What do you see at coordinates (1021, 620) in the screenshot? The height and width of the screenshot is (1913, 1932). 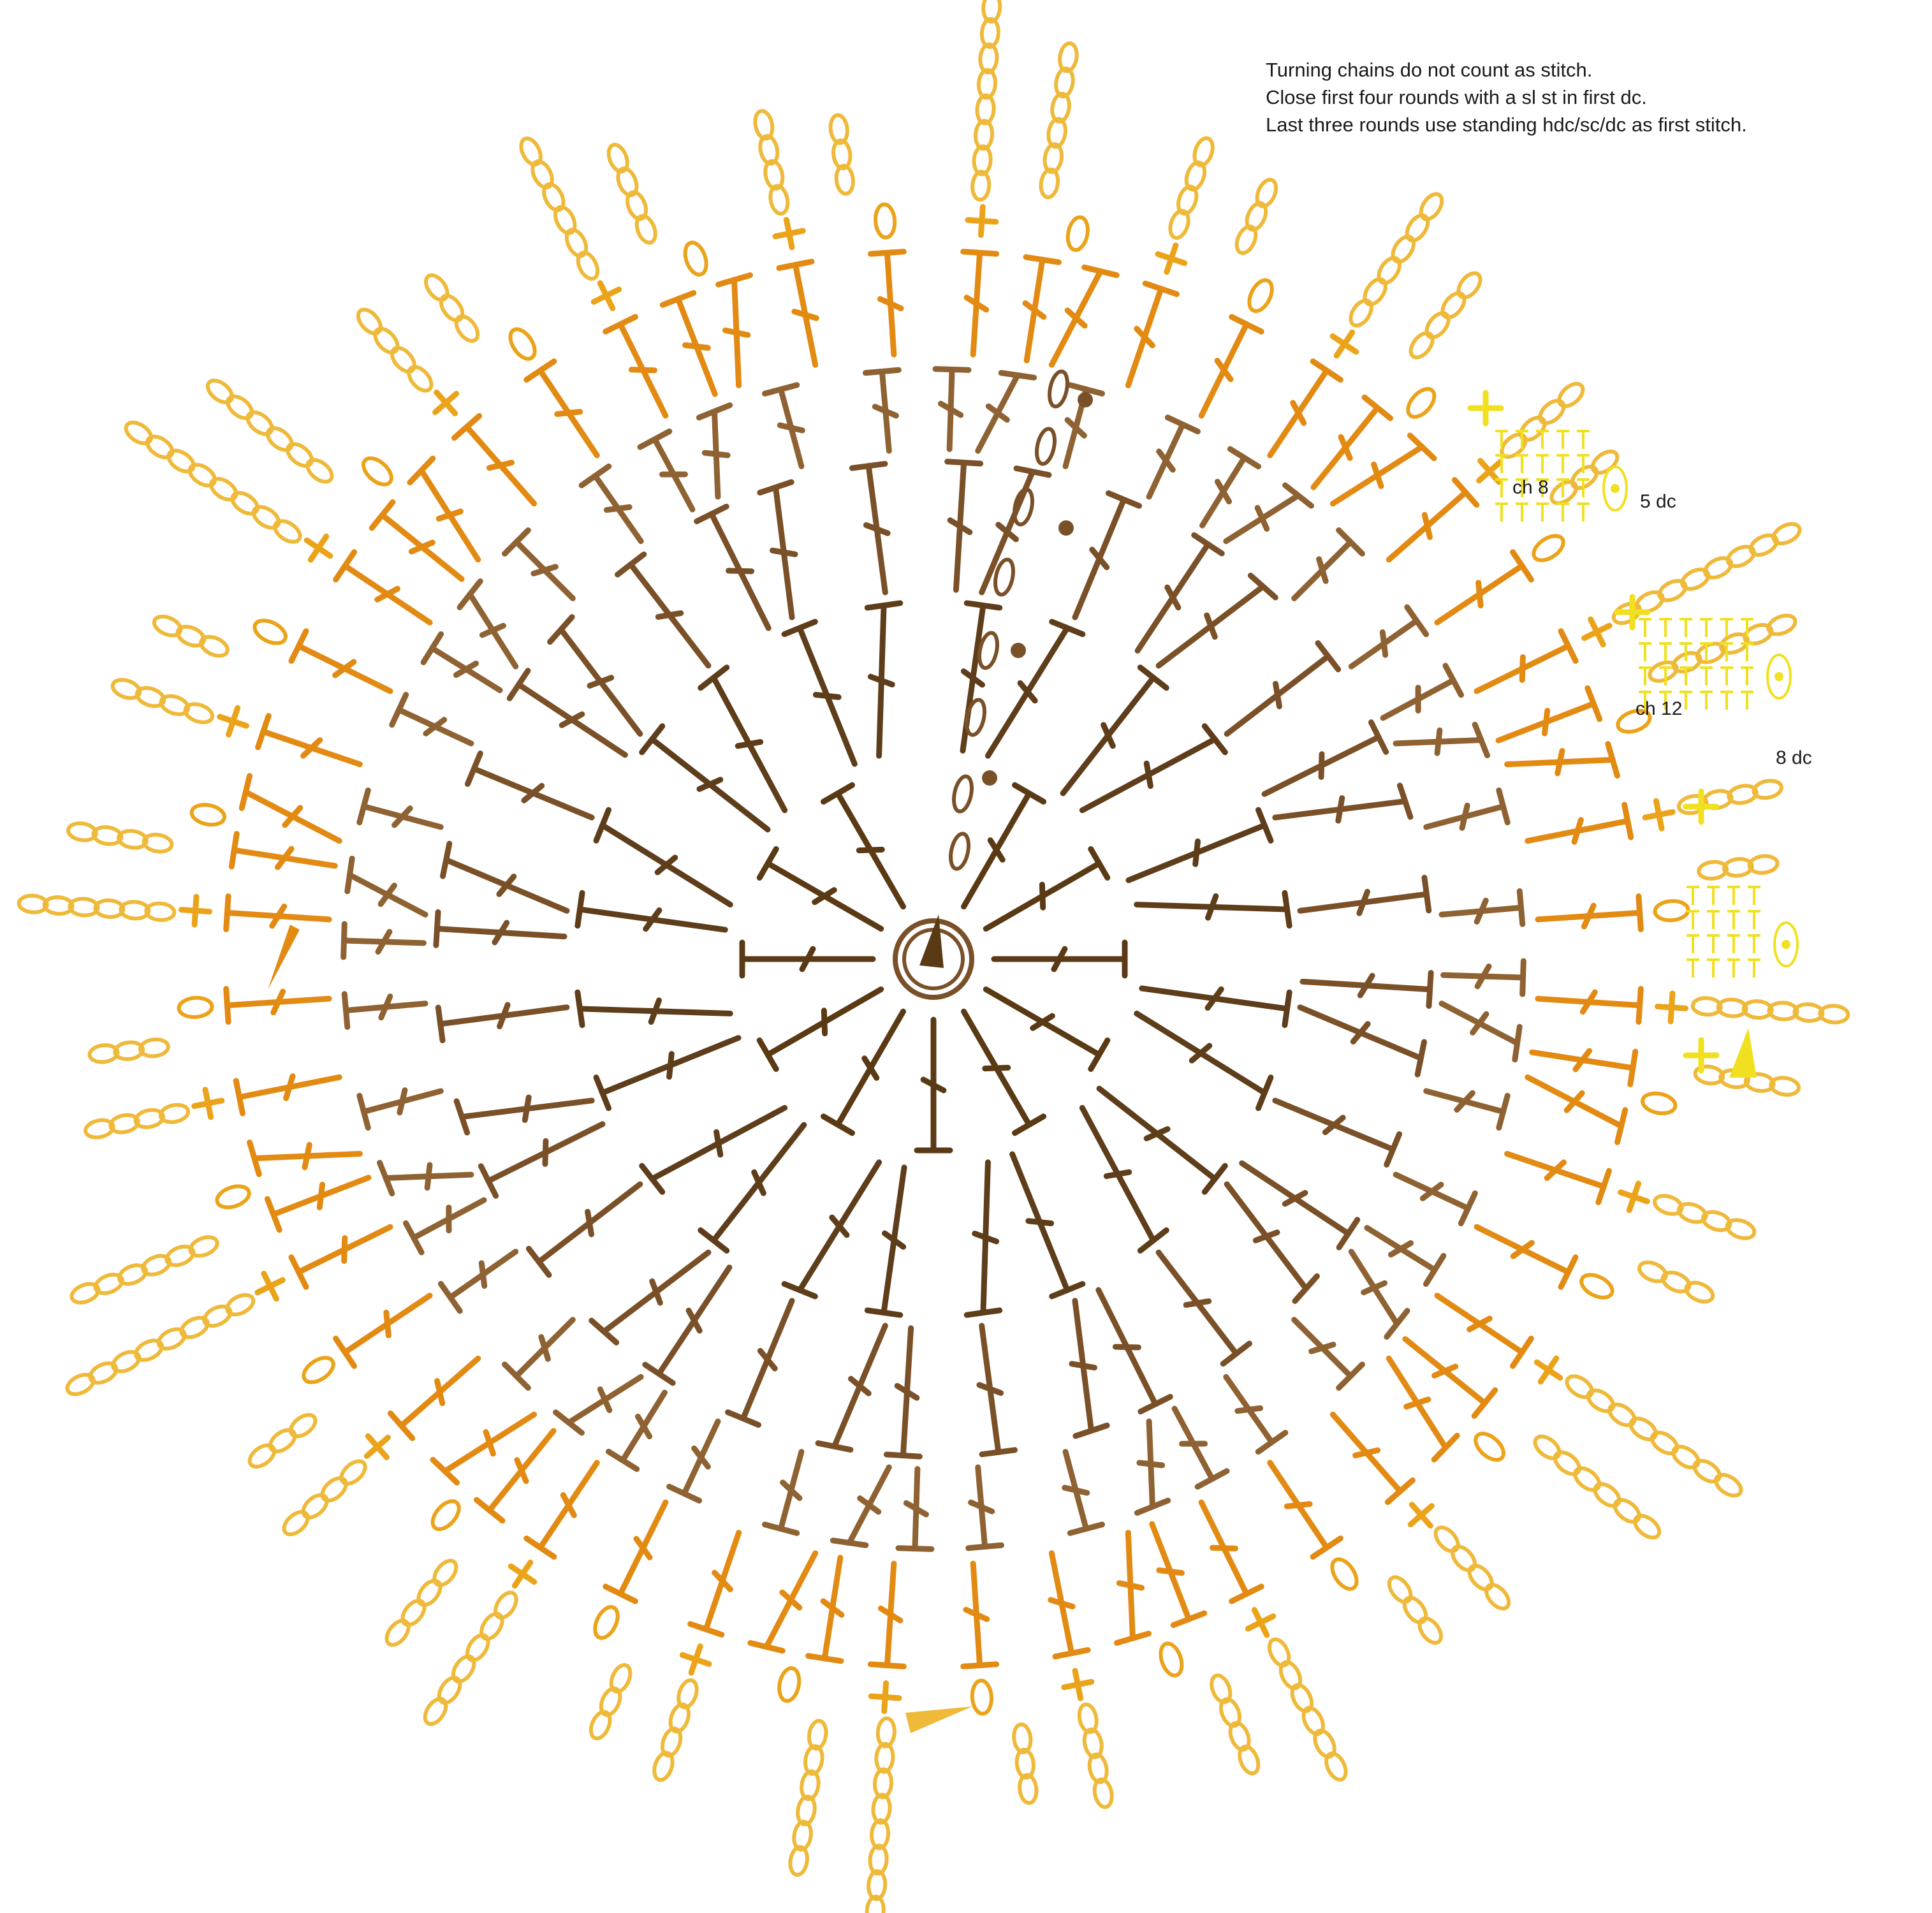 I see `turning-chain-column` at bounding box center [1021, 620].